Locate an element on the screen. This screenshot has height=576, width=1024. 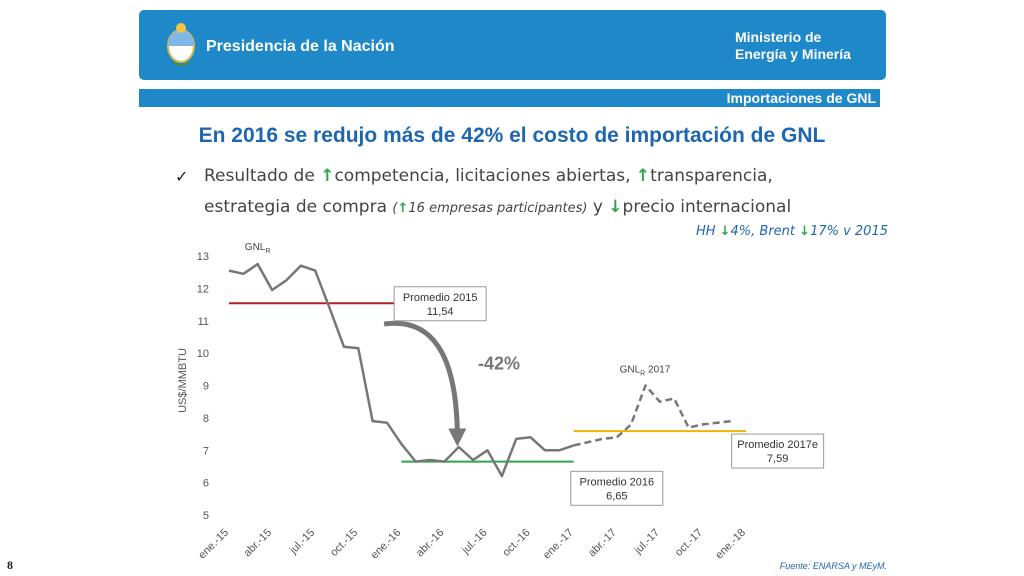
x-tick-label: jul.-16 is located at coordinates (474, 542).